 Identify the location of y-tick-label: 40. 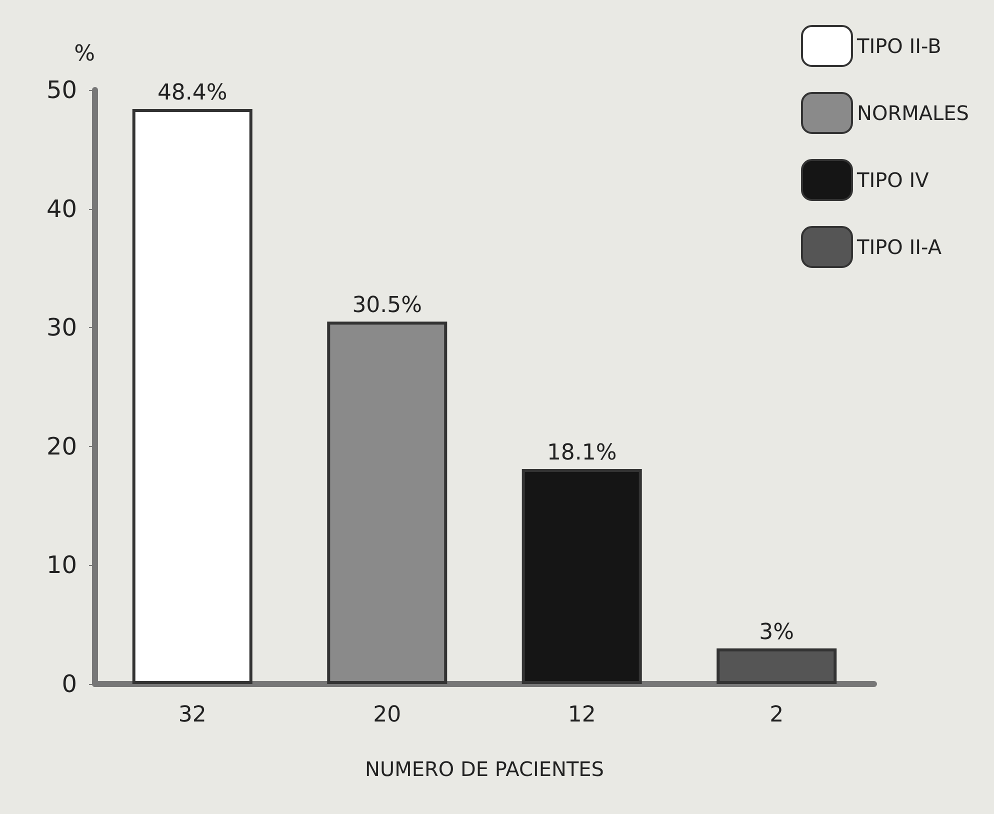
(61, 208).